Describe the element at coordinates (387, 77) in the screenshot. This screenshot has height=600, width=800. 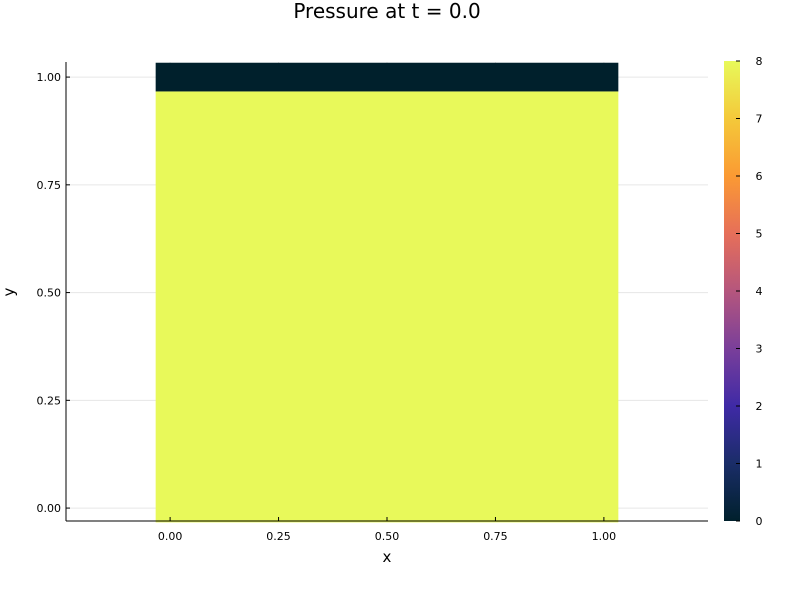
I see `heatmap-cell` at that location.